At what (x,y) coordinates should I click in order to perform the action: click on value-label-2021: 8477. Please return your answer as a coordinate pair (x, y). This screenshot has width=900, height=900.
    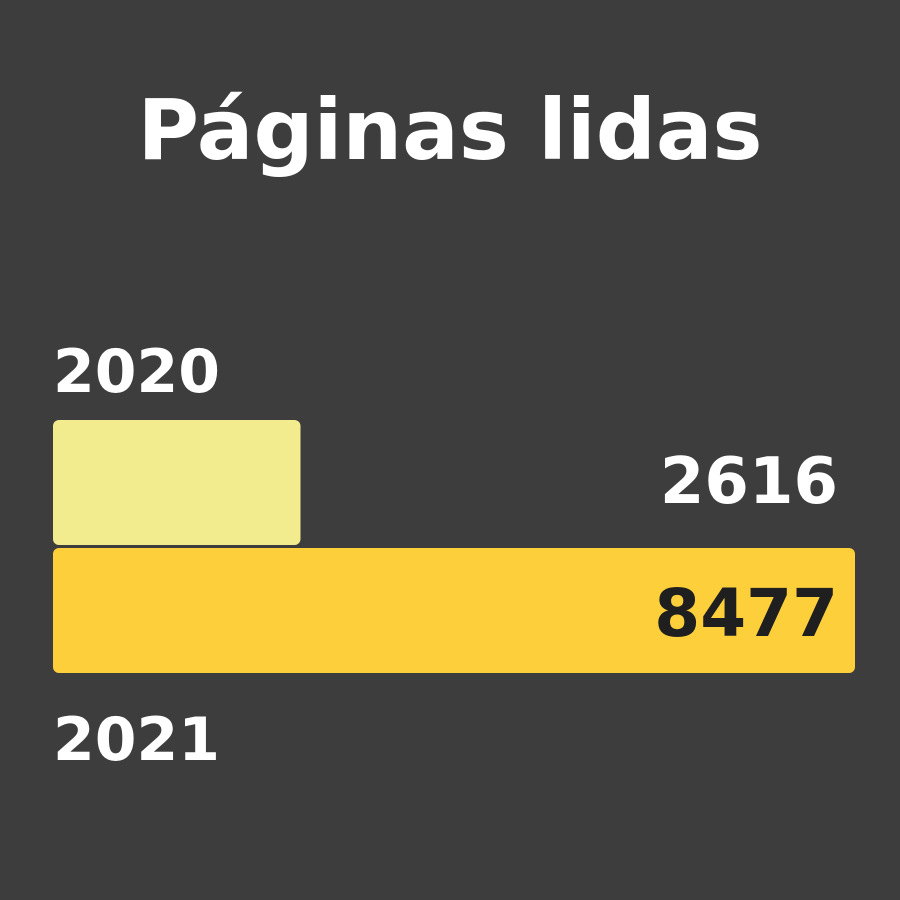
    Looking at the image, I should click on (746, 613).